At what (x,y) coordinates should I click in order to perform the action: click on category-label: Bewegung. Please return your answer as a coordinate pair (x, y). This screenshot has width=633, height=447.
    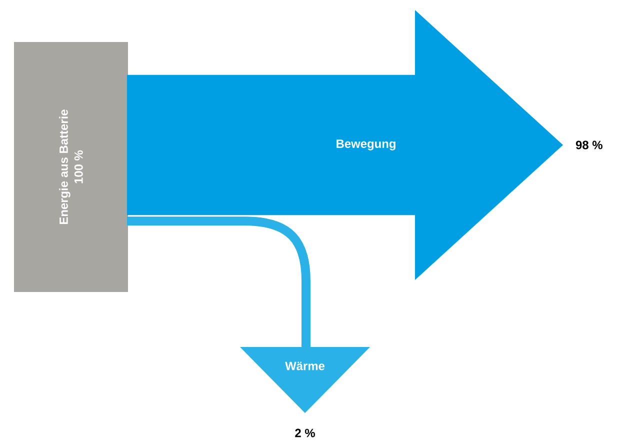
    Looking at the image, I should click on (366, 145).